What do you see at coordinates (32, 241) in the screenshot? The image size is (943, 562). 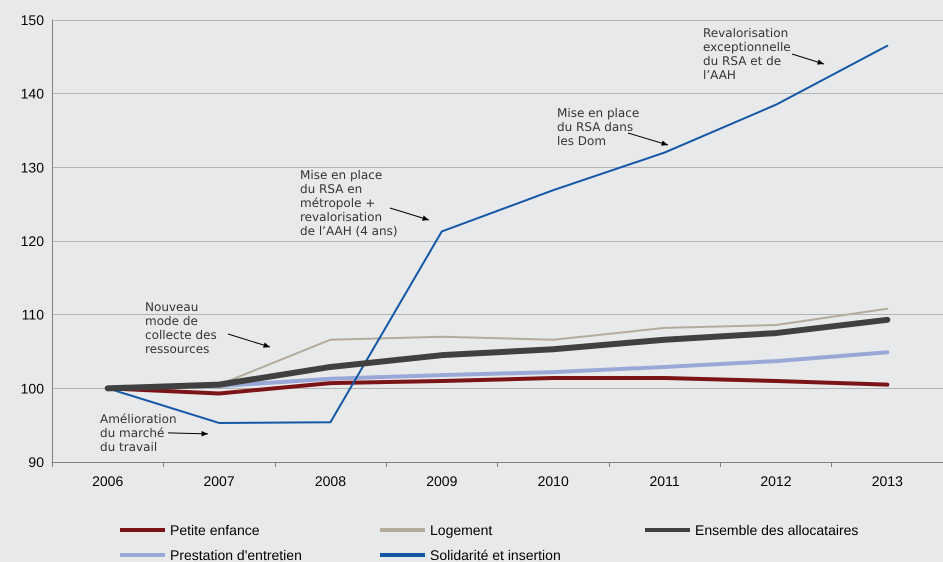 I see `y-tick-label: 120` at bounding box center [32, 241].